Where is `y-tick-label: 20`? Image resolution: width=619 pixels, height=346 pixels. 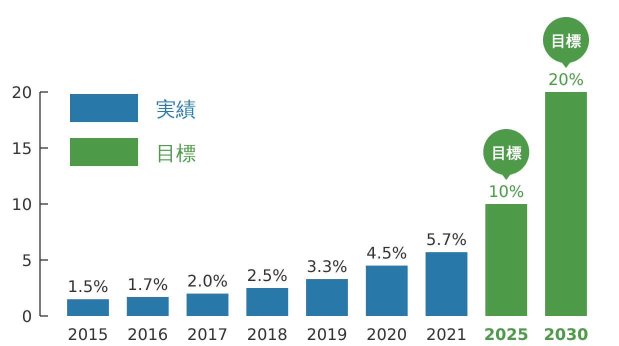
y-tick-label: 20 is located at coordinates (22, 92).